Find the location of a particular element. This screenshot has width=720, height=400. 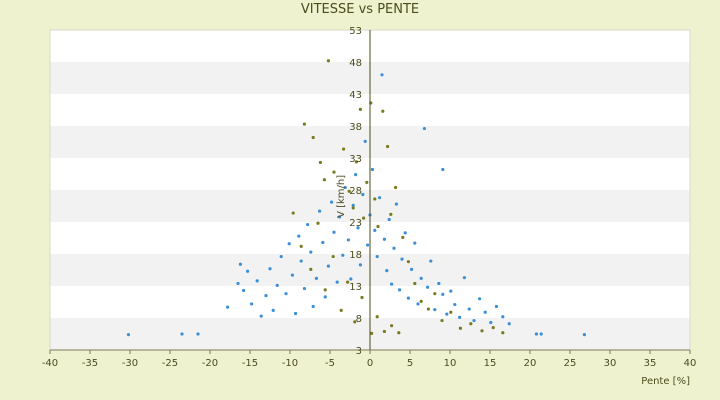

y-tick-label: 33 is located at coordinates (355, 159).